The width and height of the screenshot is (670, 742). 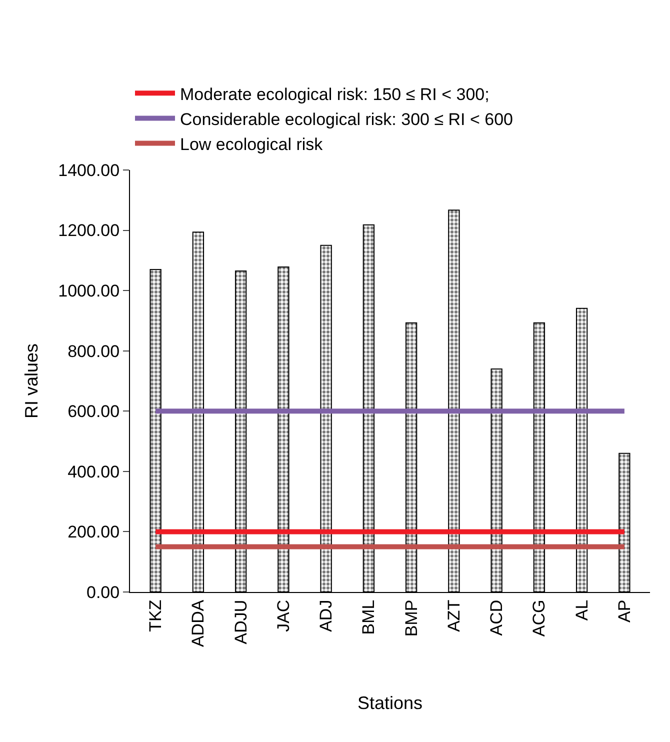 What do you see at coordinates (94, 412) in the screenshot?
I see `y-tick-label: 600.00` at bounding box center [94, 412].